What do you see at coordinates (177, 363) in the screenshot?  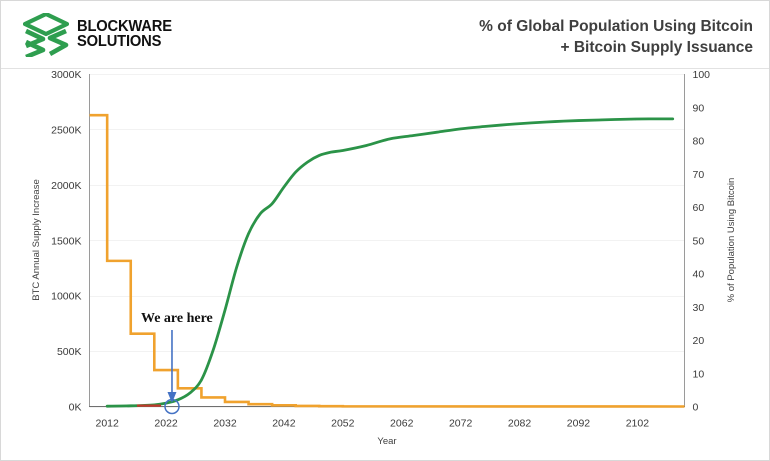 I see `we-are-here-annotation: We are here` at bounding box center [177, 363].